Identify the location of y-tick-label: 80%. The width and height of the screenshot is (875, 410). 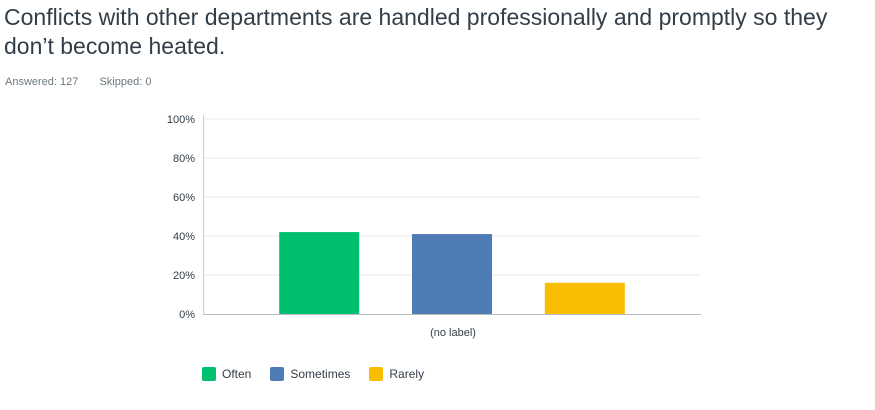
(184, 159).